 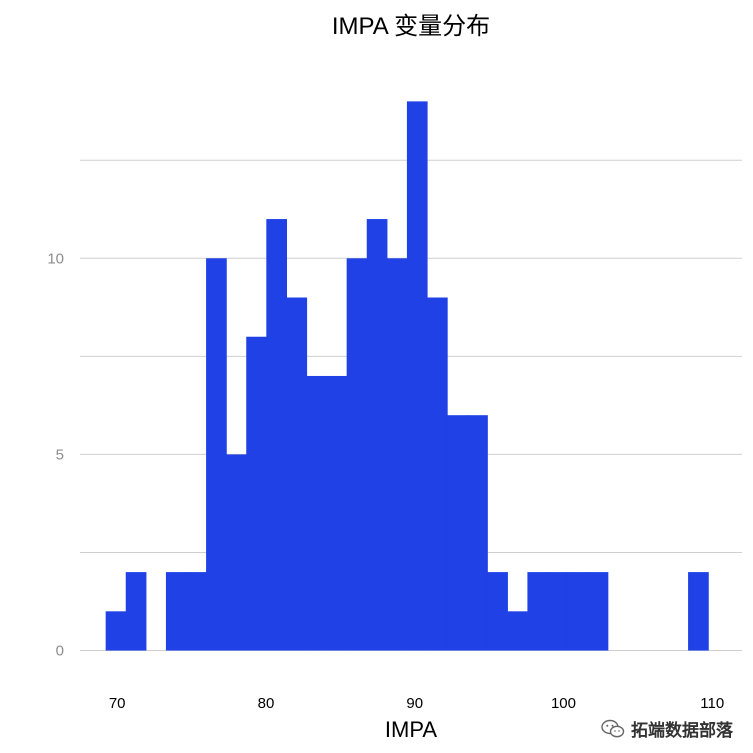 I want to click on watermark: 拓端数据部落, so click(x=667, y=728).